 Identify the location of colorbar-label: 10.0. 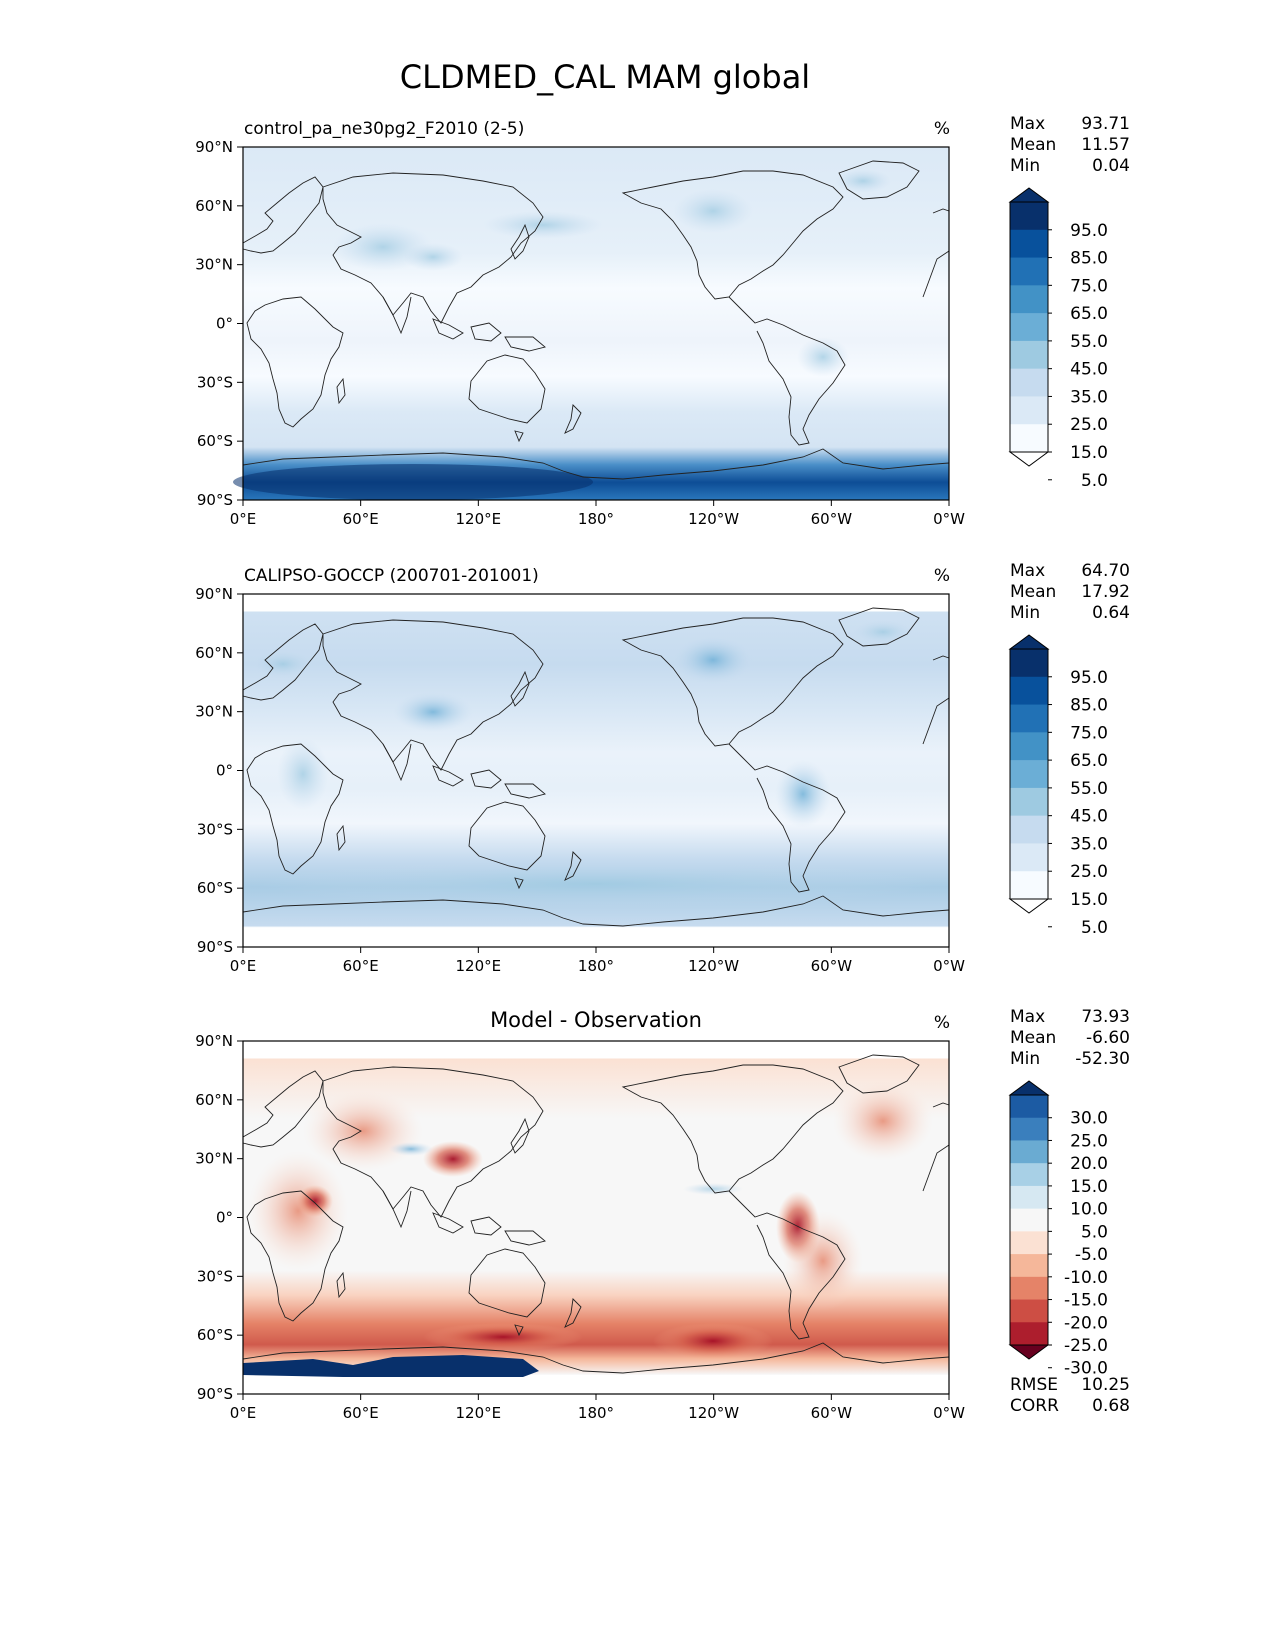
(1089, 1210).